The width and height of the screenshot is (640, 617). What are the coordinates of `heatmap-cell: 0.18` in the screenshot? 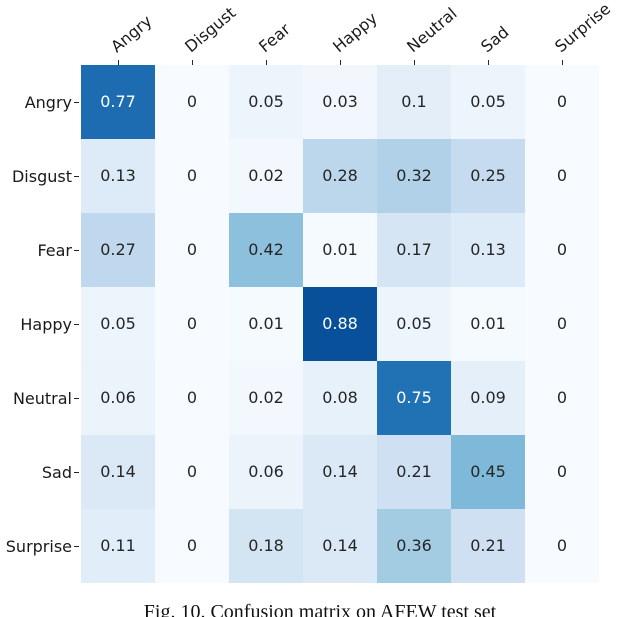 It's located at (266, 546).